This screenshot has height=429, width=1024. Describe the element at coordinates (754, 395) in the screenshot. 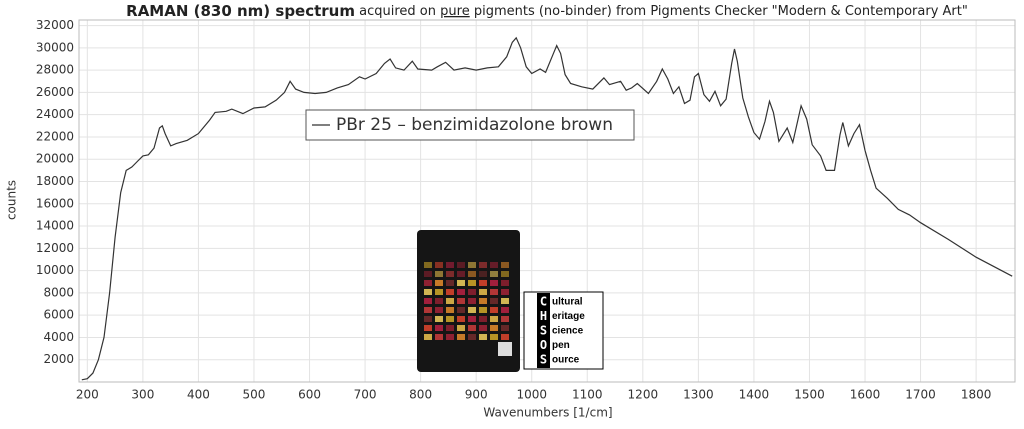

I see `x-tick-label: 1400` at that location.